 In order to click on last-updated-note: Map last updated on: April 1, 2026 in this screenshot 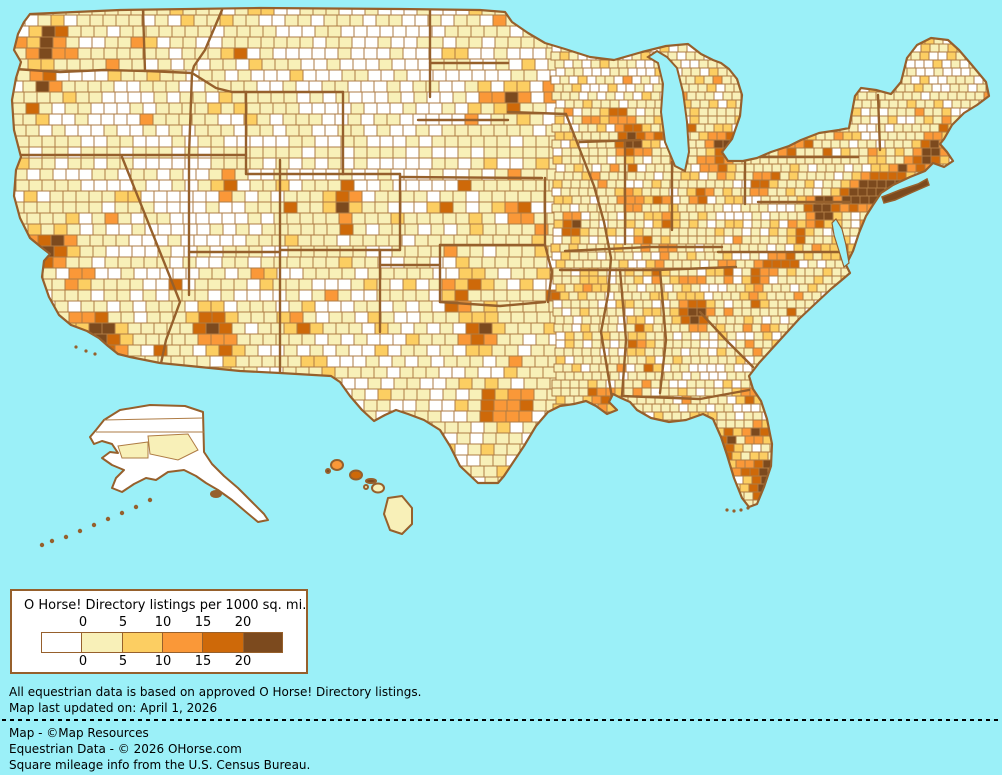, I will do `click(113, 708)`.